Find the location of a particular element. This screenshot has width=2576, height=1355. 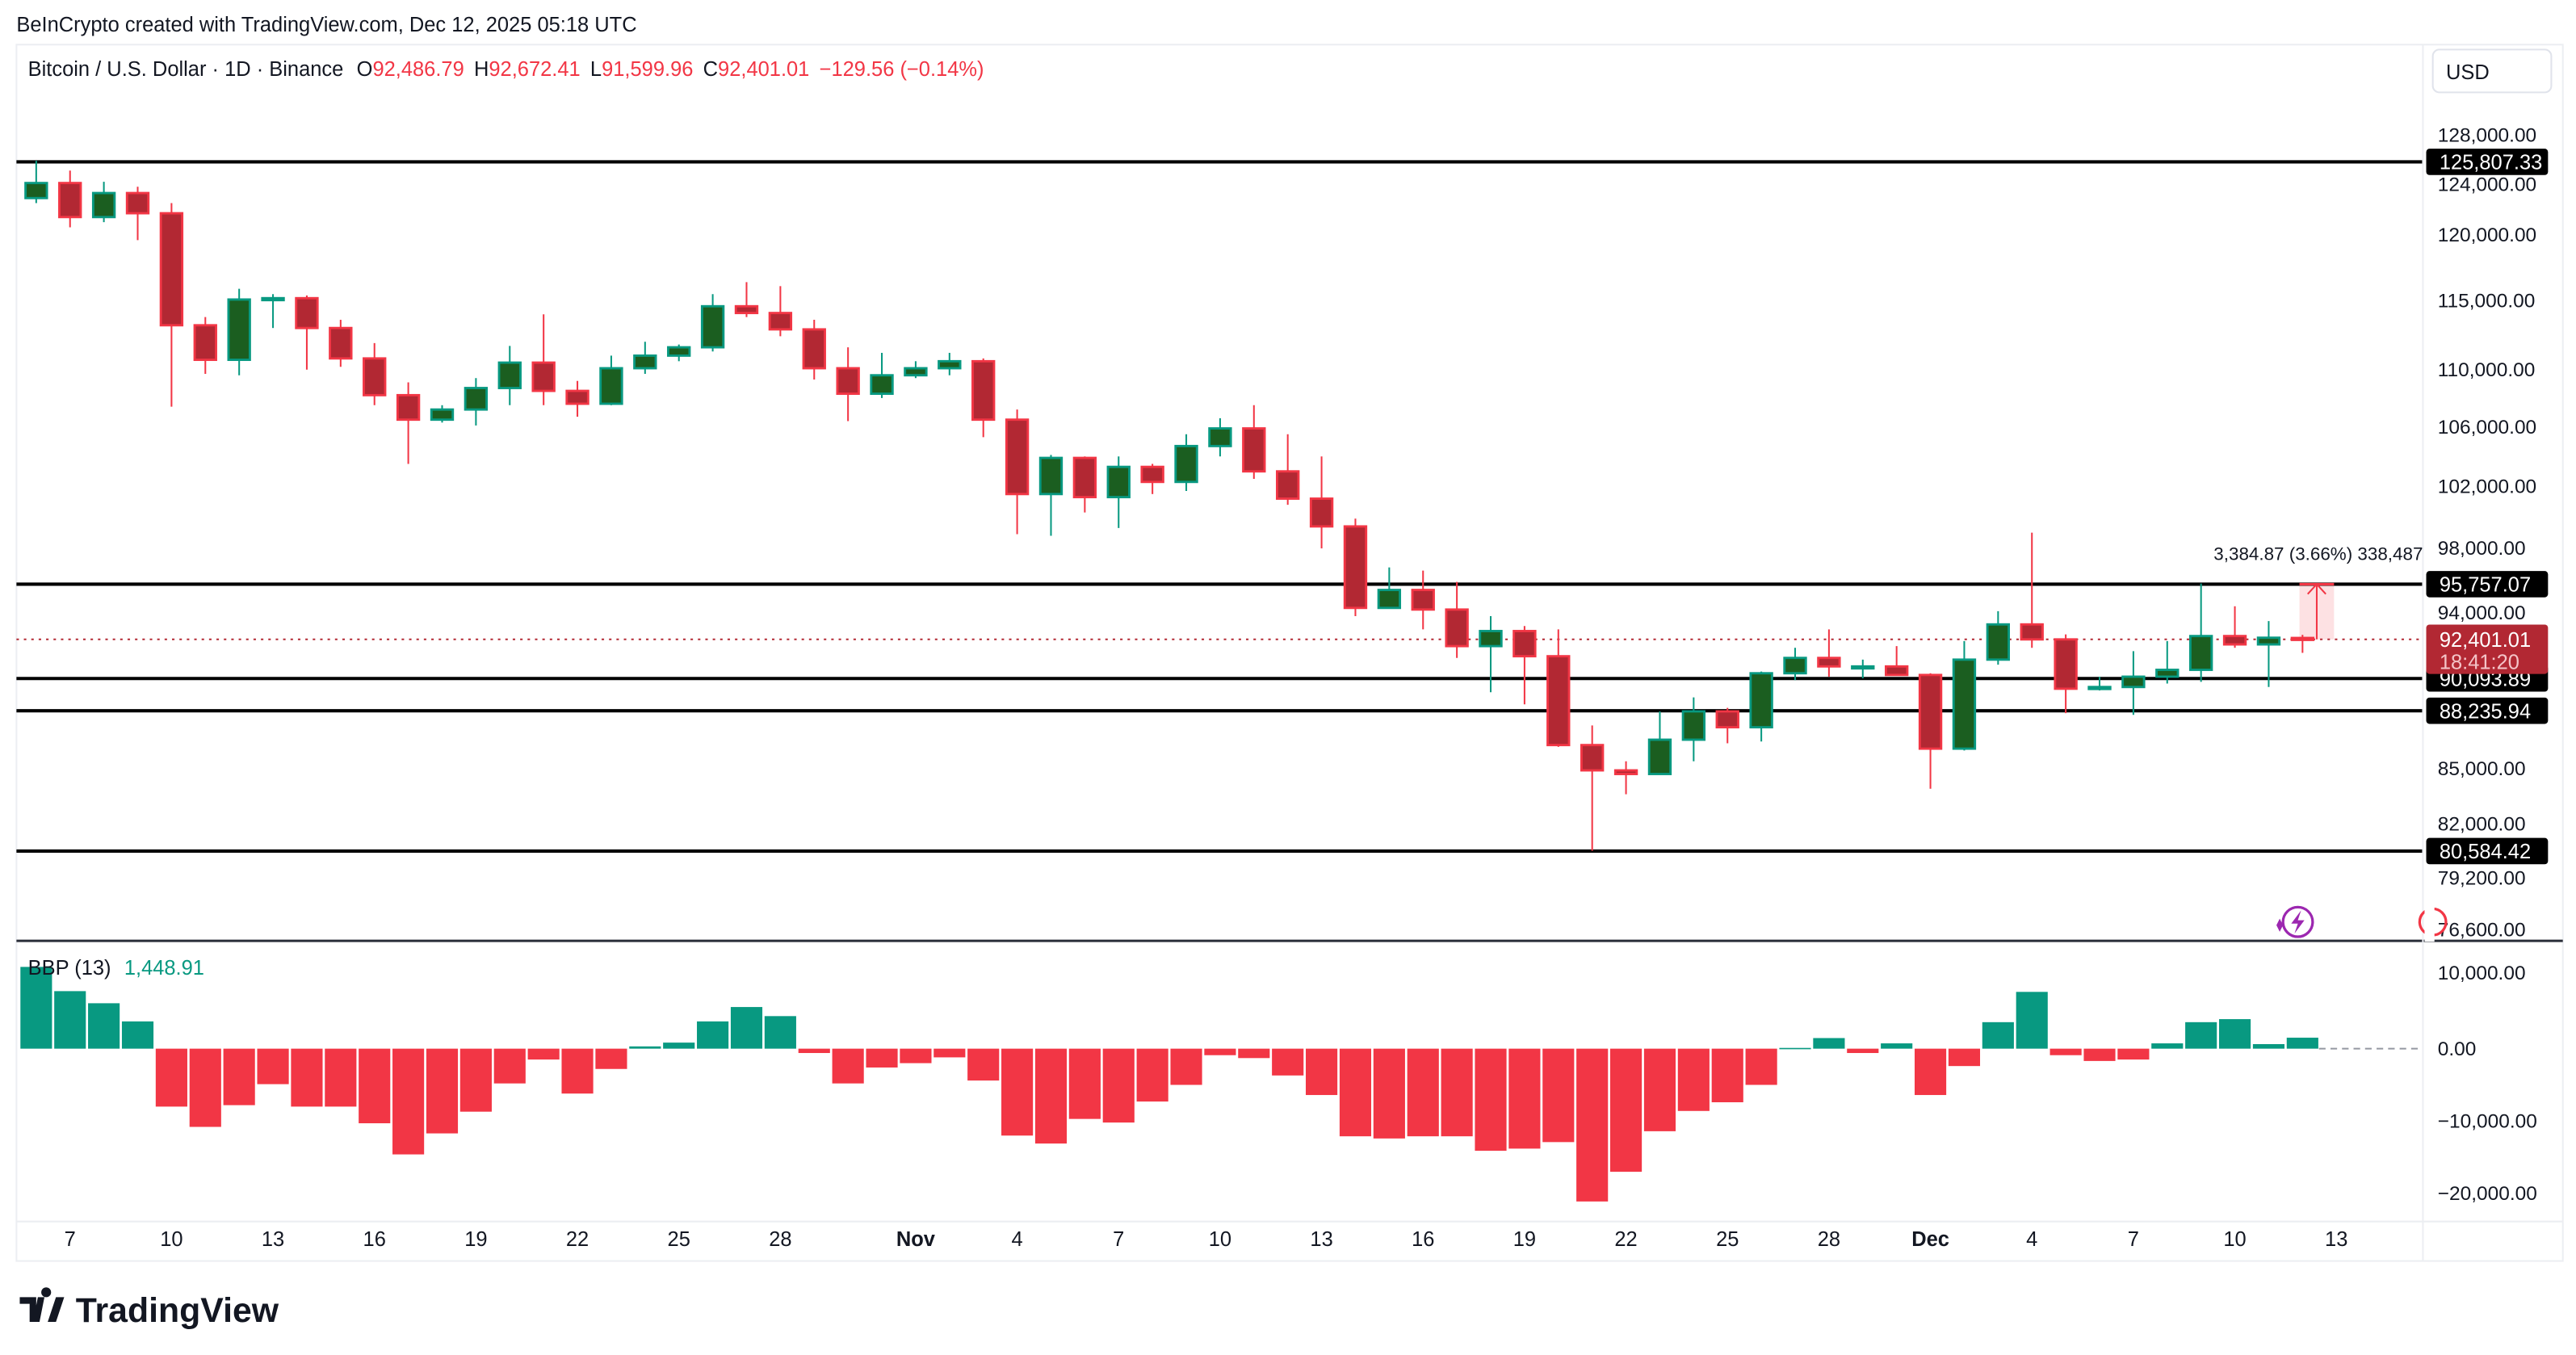

tradingview-logo: TradingView is located at coordinates (149, 1308).